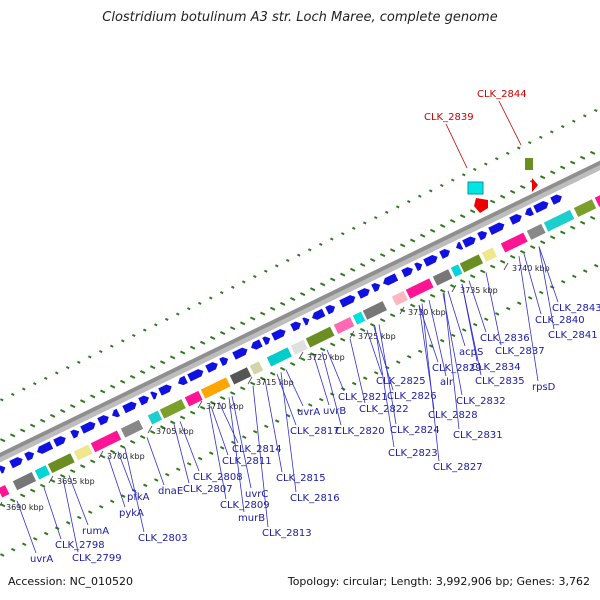  Describe the element at coordinates (80, 545) in the screenshot. I see `gene-label: CLK_2798` at that location.